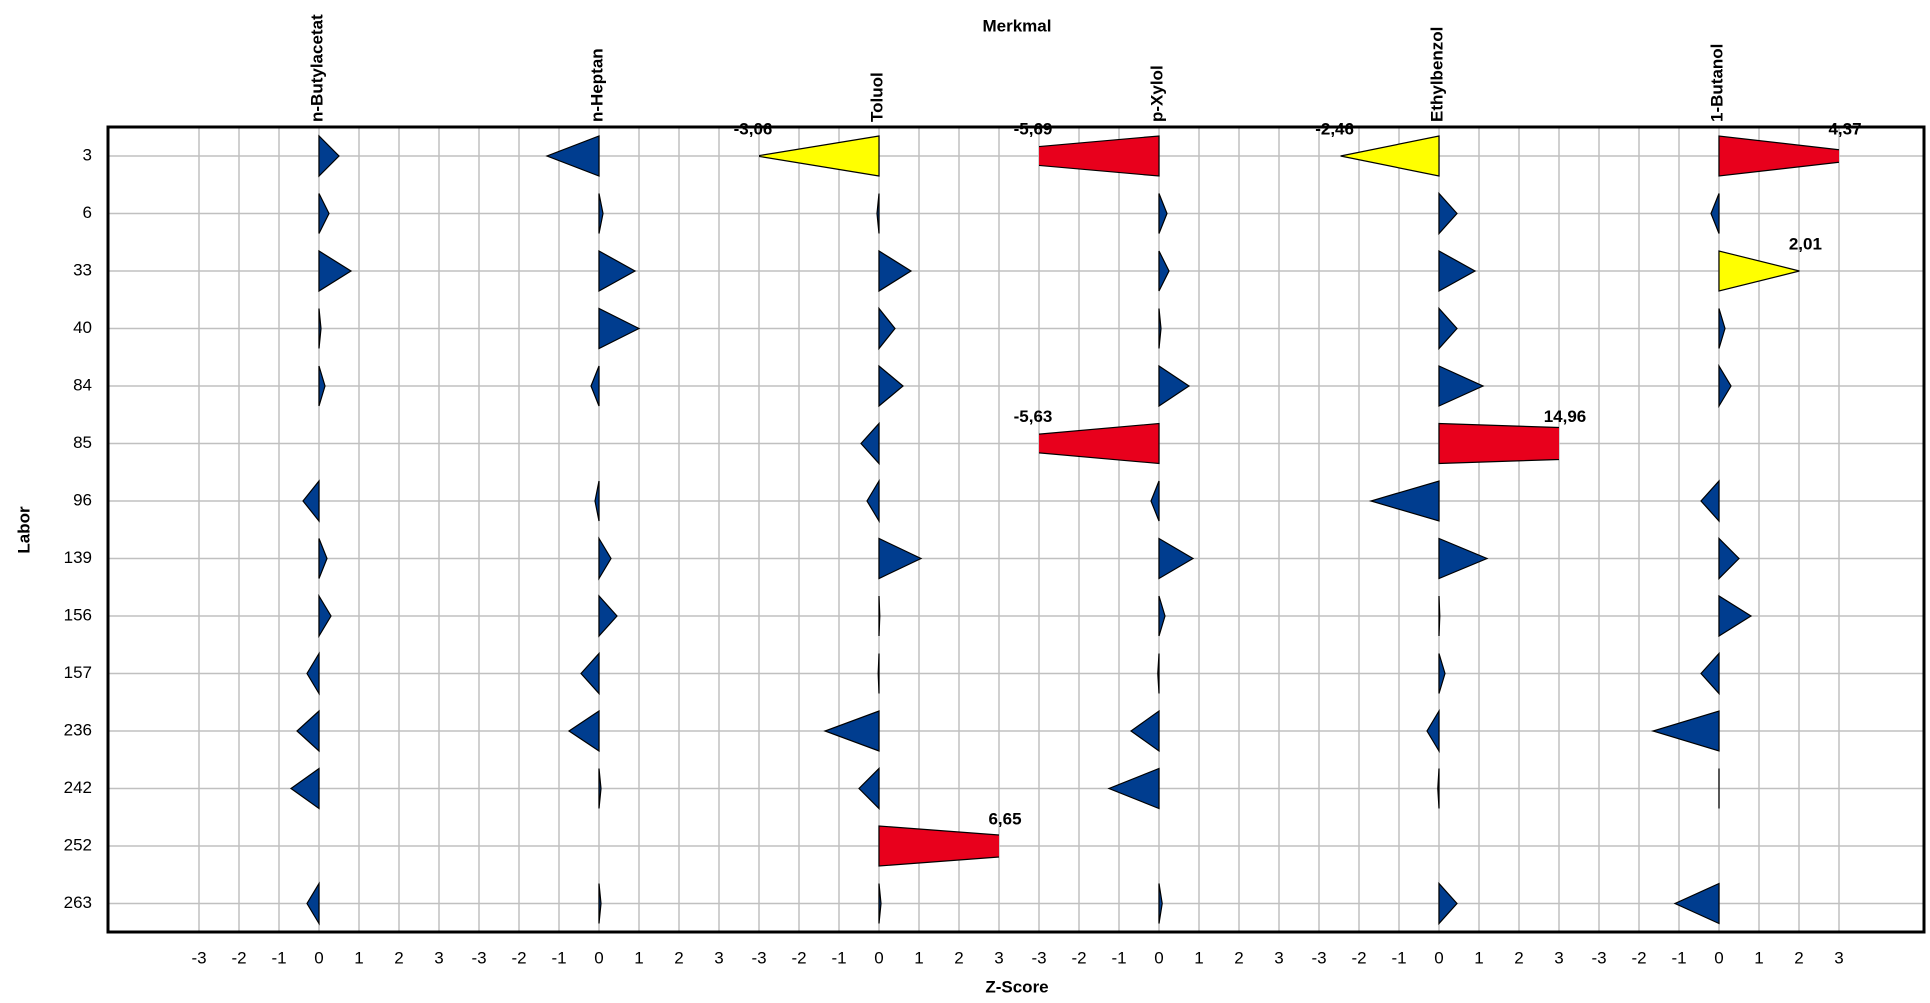  What do you see at coordinates (1017, 25) in the screenshot?
I see `group-label: Merkmal` at bounding box center [1017, 25].